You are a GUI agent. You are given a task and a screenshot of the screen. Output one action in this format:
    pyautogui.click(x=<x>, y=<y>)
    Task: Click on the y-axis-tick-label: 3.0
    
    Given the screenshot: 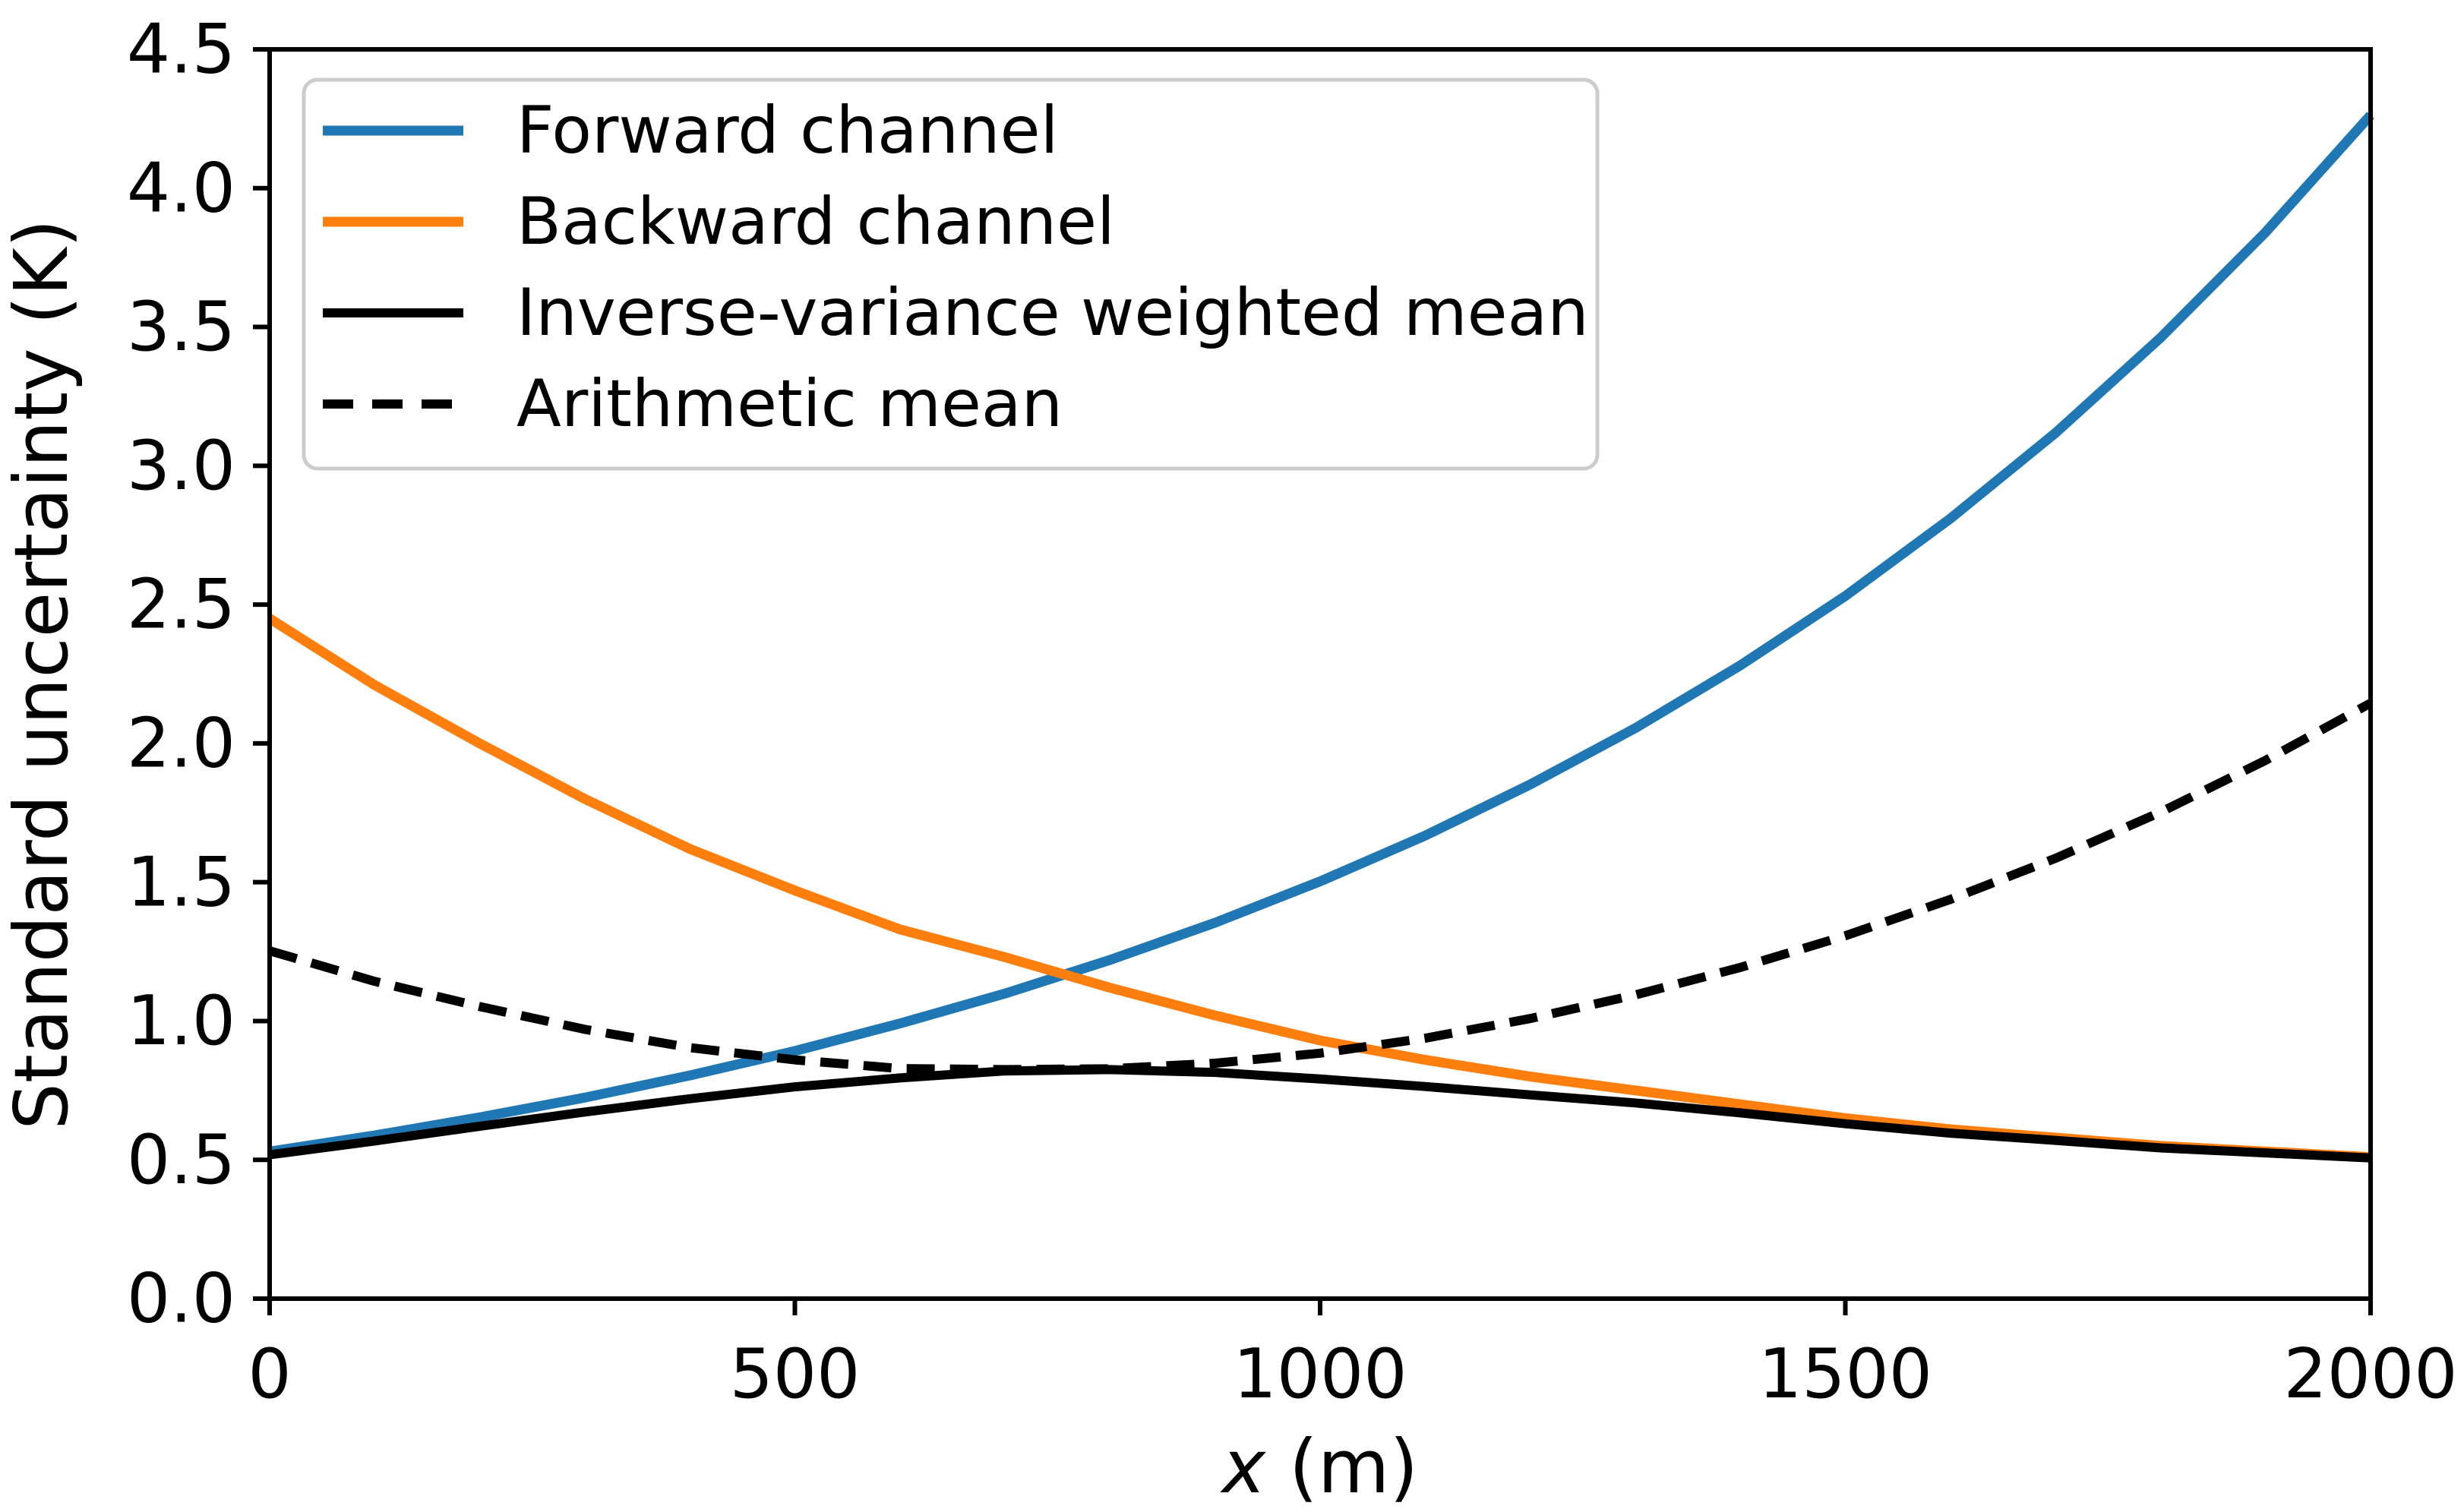 What is the action you would take?
    pyautogui.click(x=181, y=466)
    